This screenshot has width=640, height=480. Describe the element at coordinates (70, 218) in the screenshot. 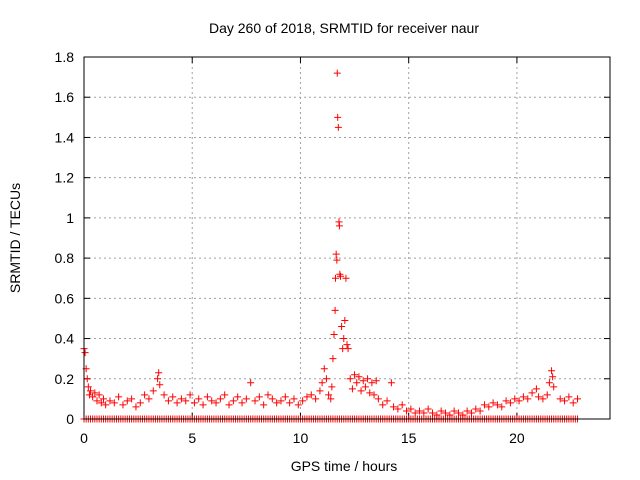

I see `y-tick-label: 1` at that location.